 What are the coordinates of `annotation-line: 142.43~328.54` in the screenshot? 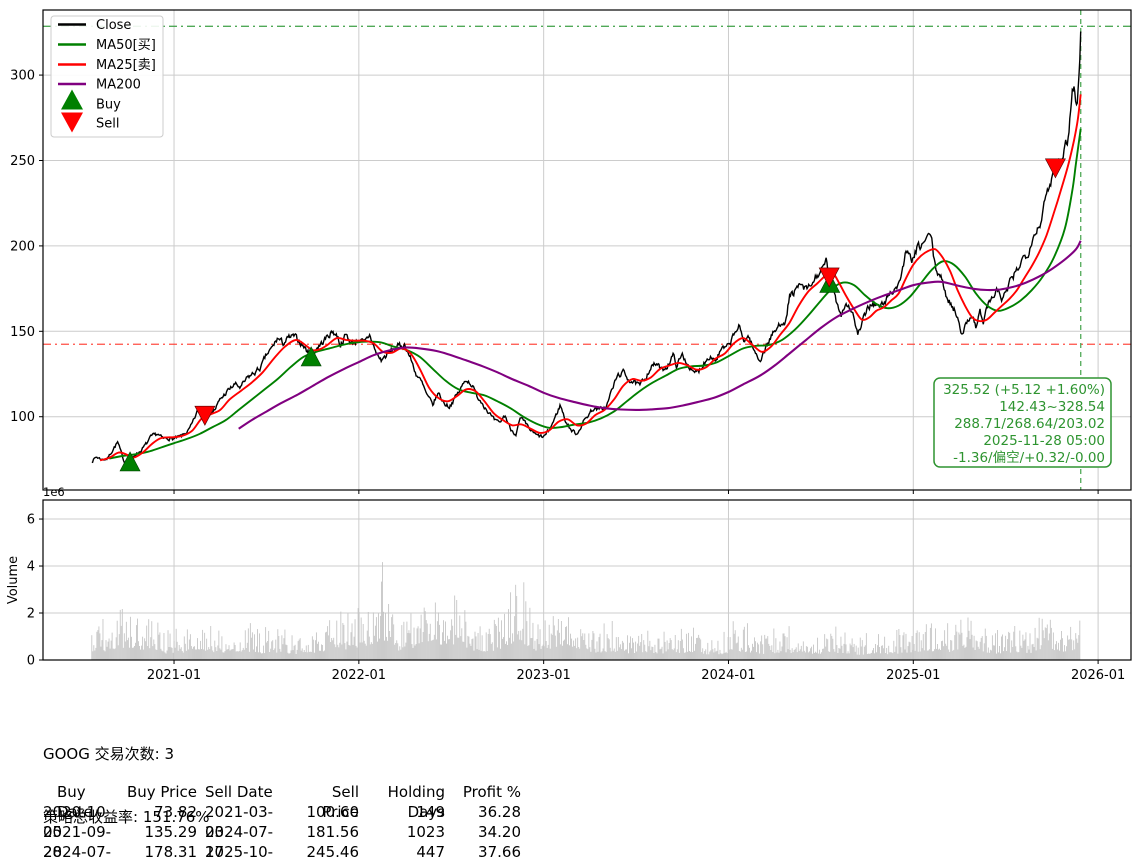 It's located at (1052, 407).